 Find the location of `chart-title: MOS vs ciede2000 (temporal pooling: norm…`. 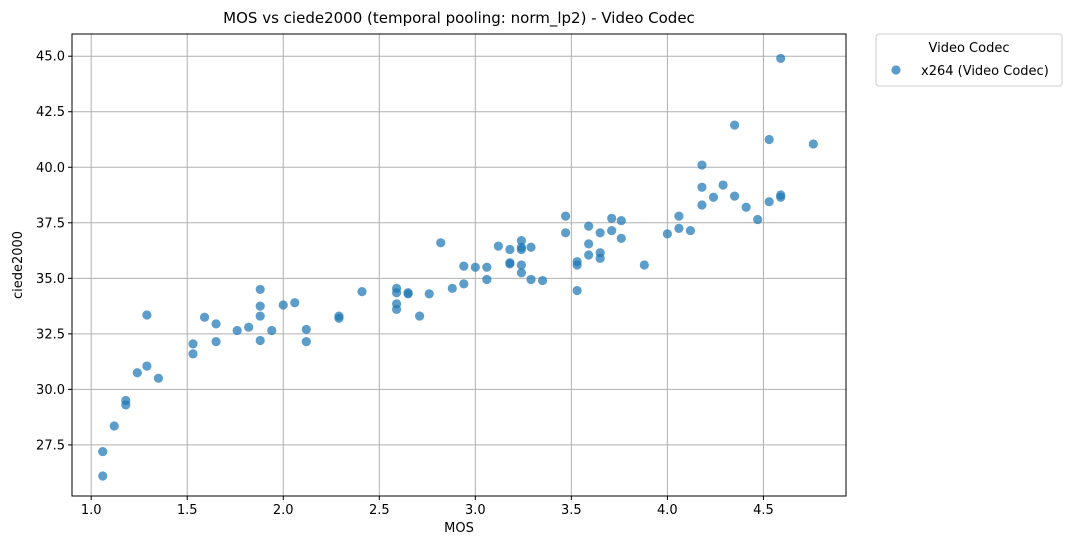

chart-title: MOS vs ciede2000 (temporal pooling: norm… is located at coordinates (459, 18).